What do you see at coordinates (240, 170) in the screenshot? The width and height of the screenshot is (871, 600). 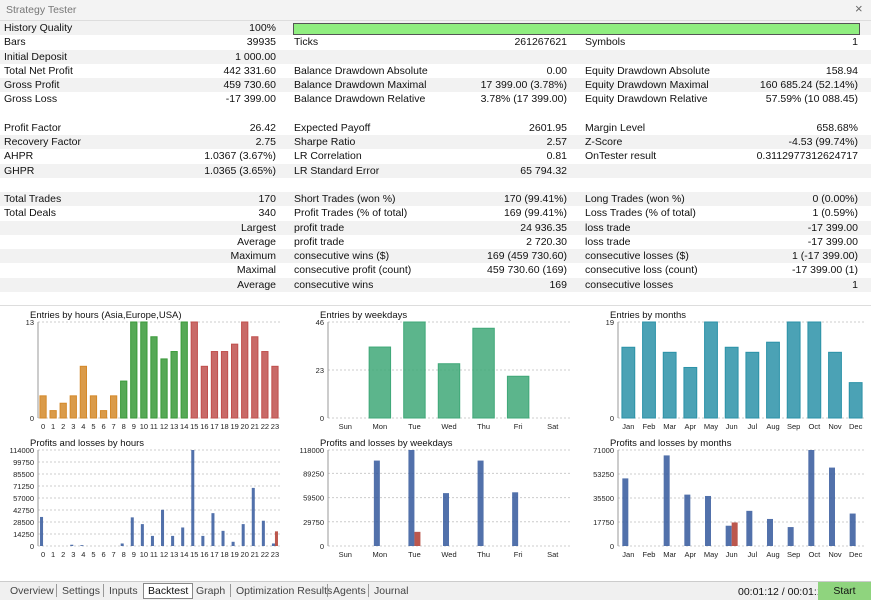 I see `cell-value: 1.0365 (3.65%)` at bounding box center [240, 170].